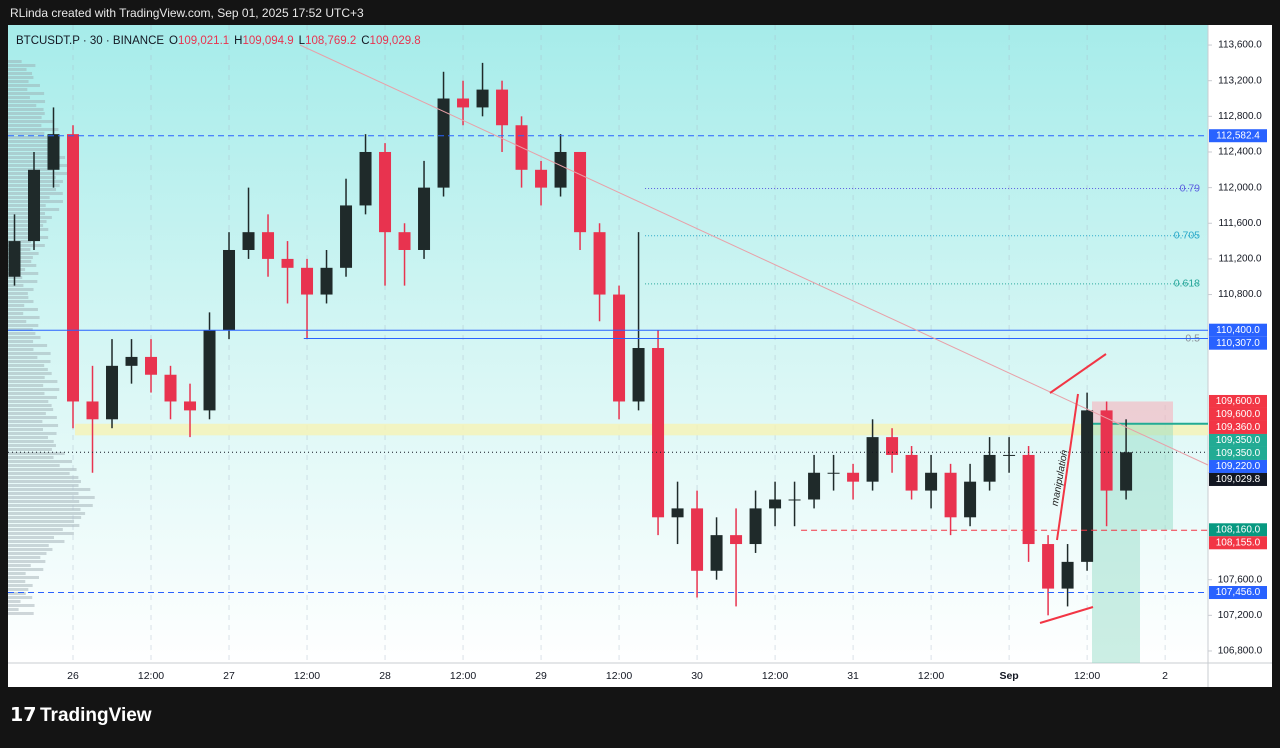  What do you see at coordinates (302, 41) in the screenshot?
I see `ohlc-label: L` at bounding box center [302, 41].